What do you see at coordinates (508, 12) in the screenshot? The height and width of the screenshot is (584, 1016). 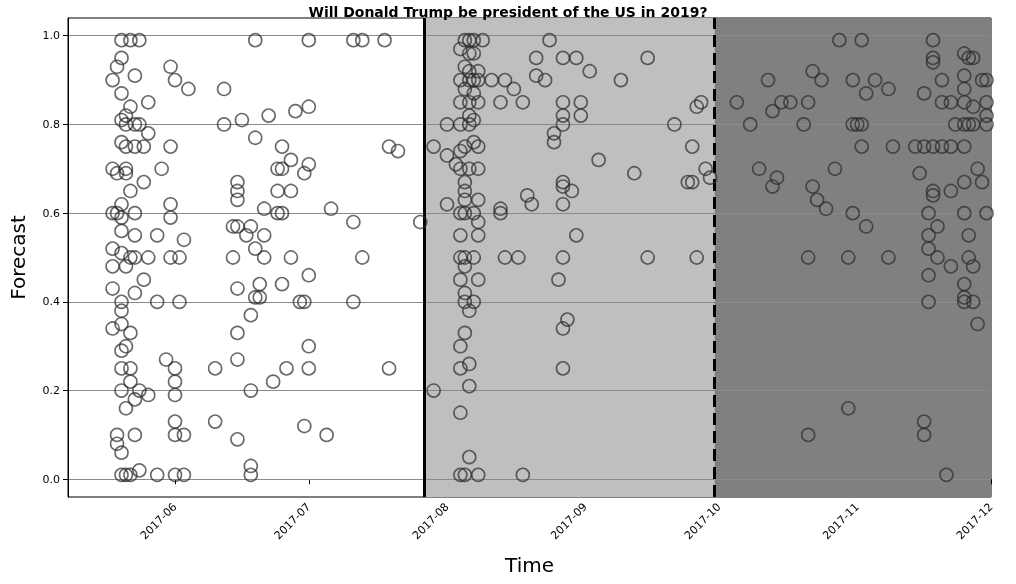 I see `chart-title: Will Donald Trump be president of the US in 2019?` at bounding box center [508, 12].